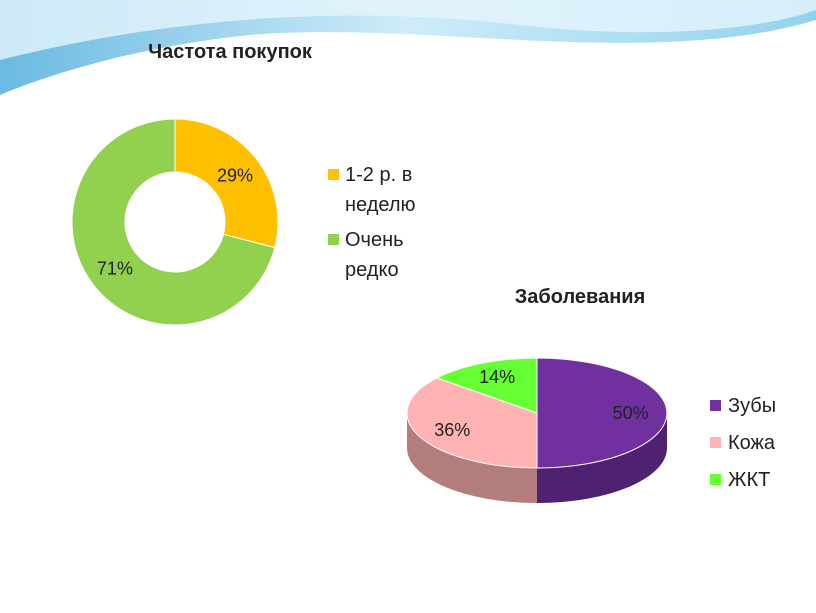  Describe the element at coordinates (452, 430) in the screenshot. I see `value-label: 36%` at that location.